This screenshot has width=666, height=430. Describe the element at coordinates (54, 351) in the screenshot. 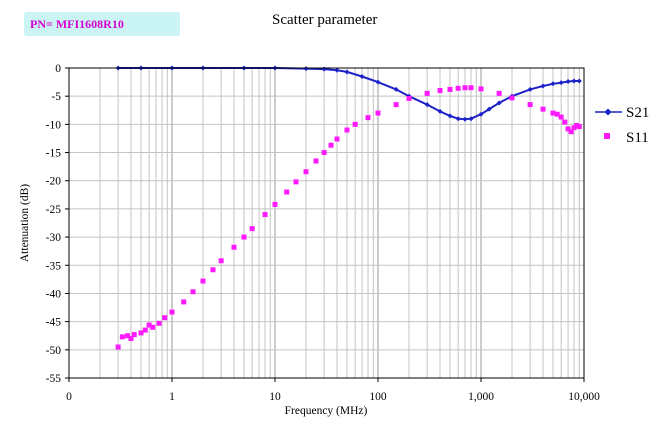

I see `y-tick-label: -50` at that location.